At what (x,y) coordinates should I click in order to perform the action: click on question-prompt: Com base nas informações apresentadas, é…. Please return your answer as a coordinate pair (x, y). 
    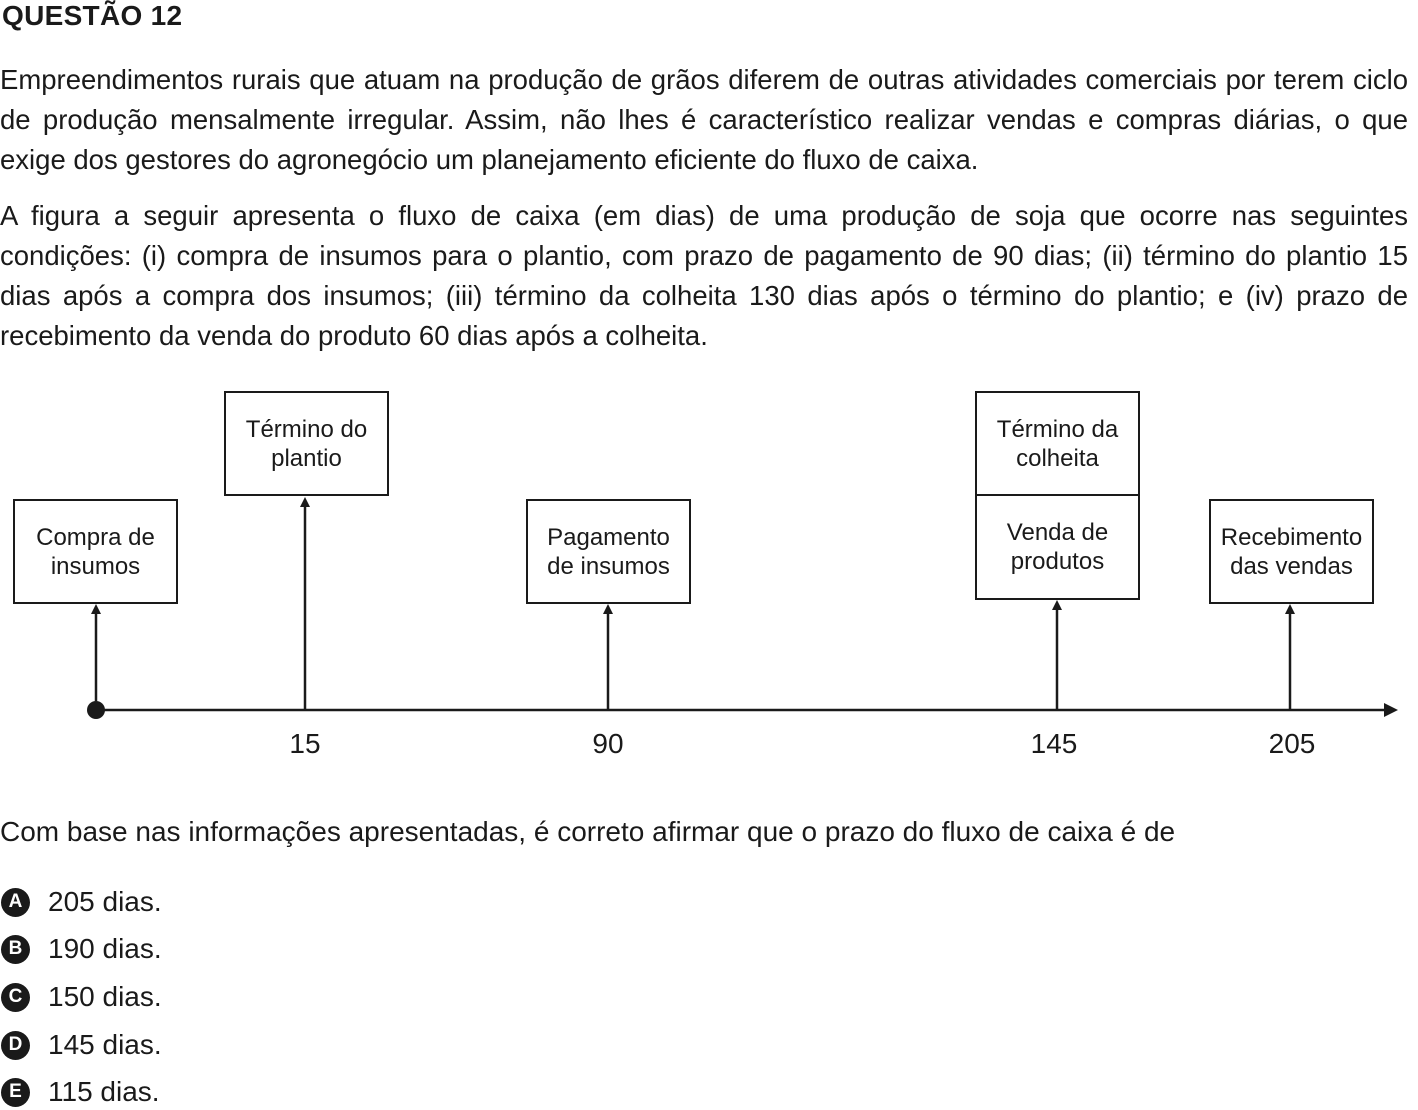
    Looking at the image, I should click on (588, 831).